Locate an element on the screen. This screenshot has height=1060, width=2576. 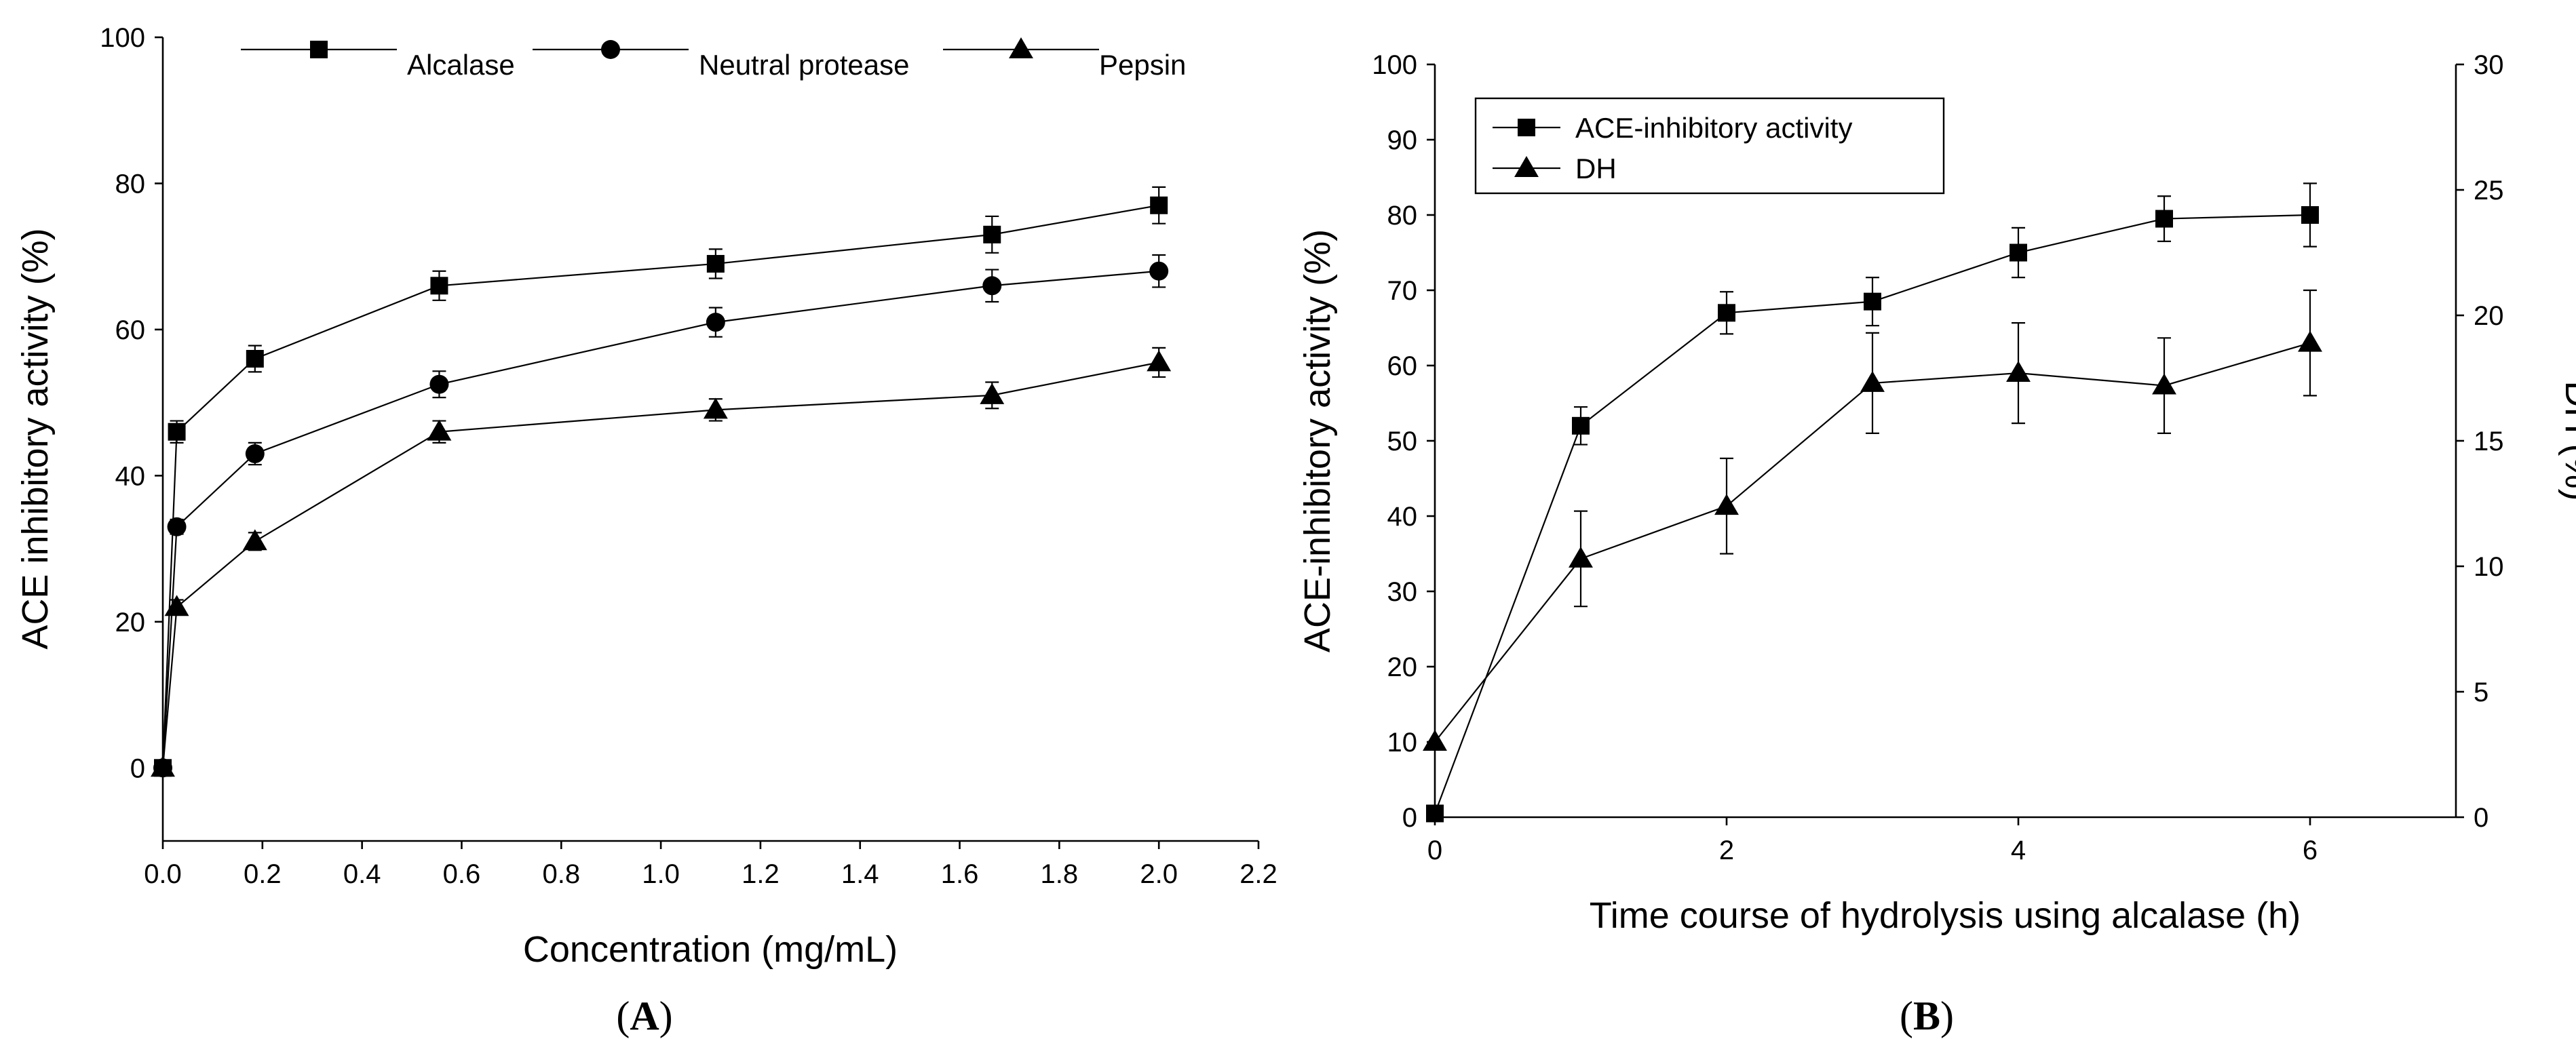
chart-a-xtick-label: 1.6 is located at coordinates (960, 874).